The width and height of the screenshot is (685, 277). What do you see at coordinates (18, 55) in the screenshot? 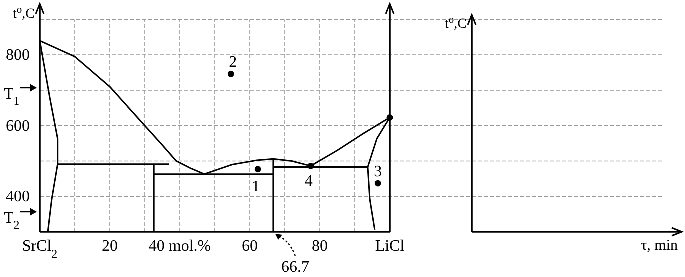
I see `y-tick-label: 800` at bounding box center [18, 55].